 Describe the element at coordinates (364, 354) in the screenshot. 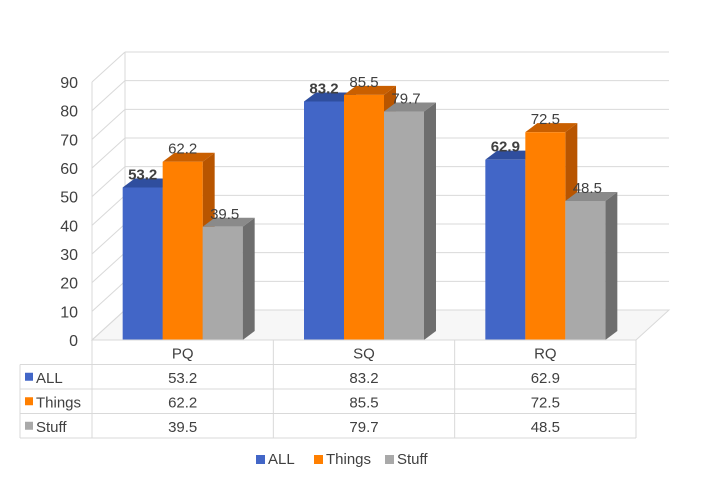

I see `table-header-cell: SQ` at that location.